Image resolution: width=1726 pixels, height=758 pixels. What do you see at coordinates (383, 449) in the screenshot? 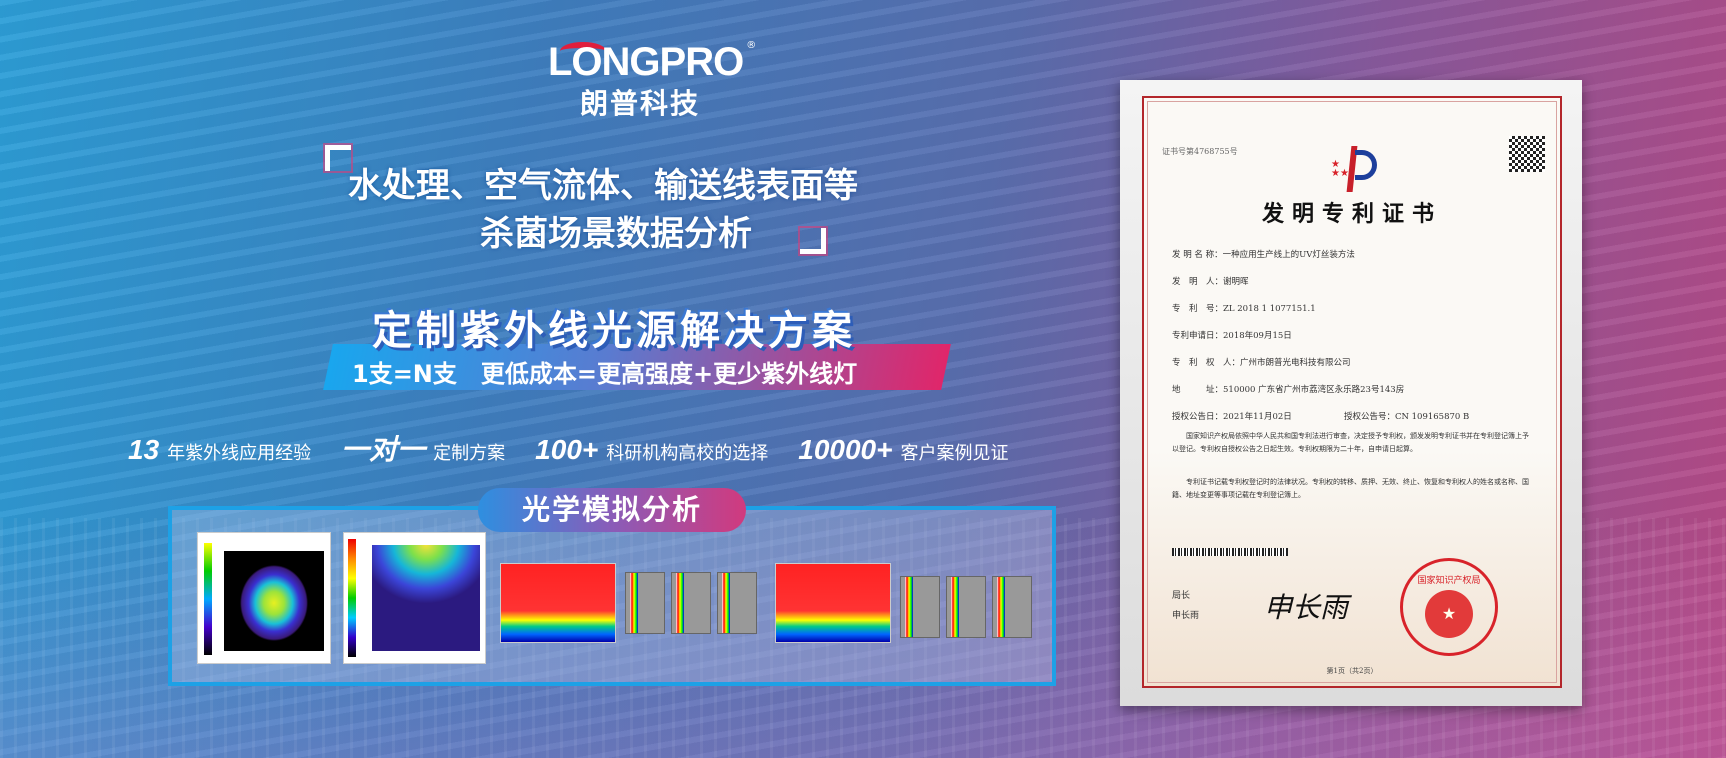
I see `stat-value: 一对一` at bounding box center [383, 449].